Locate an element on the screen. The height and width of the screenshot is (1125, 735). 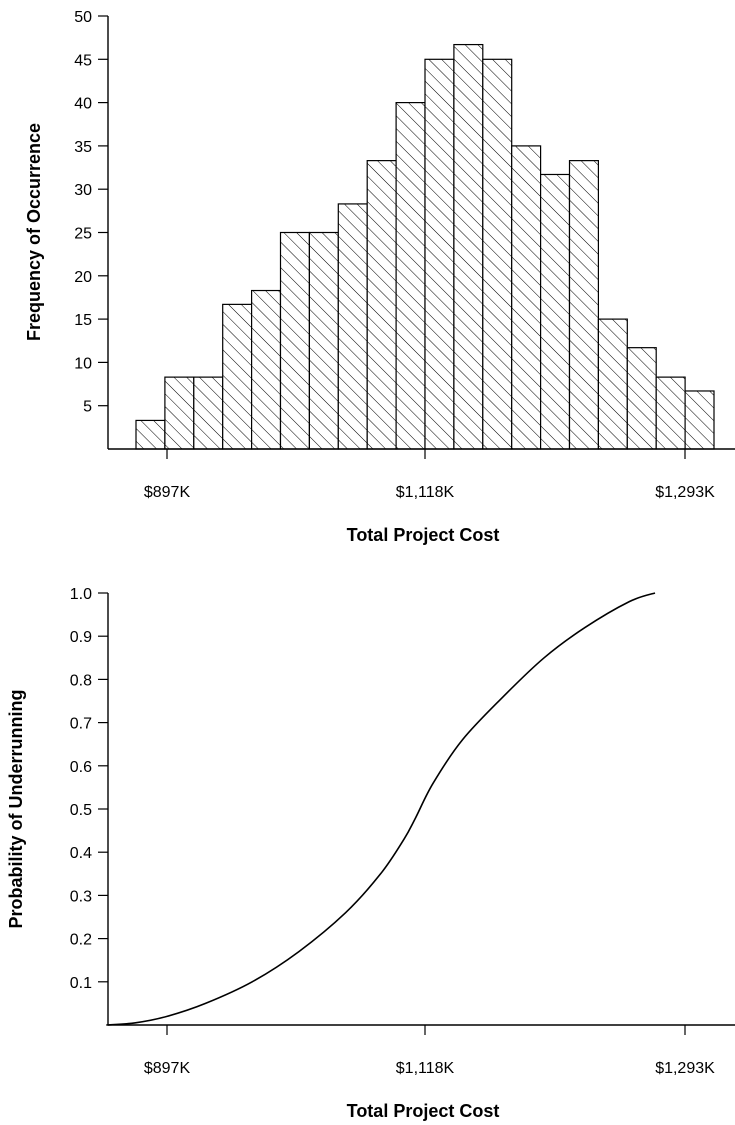
cumulative-x-axis-title: Total Project Cost is located at coordinates (423, 1111).